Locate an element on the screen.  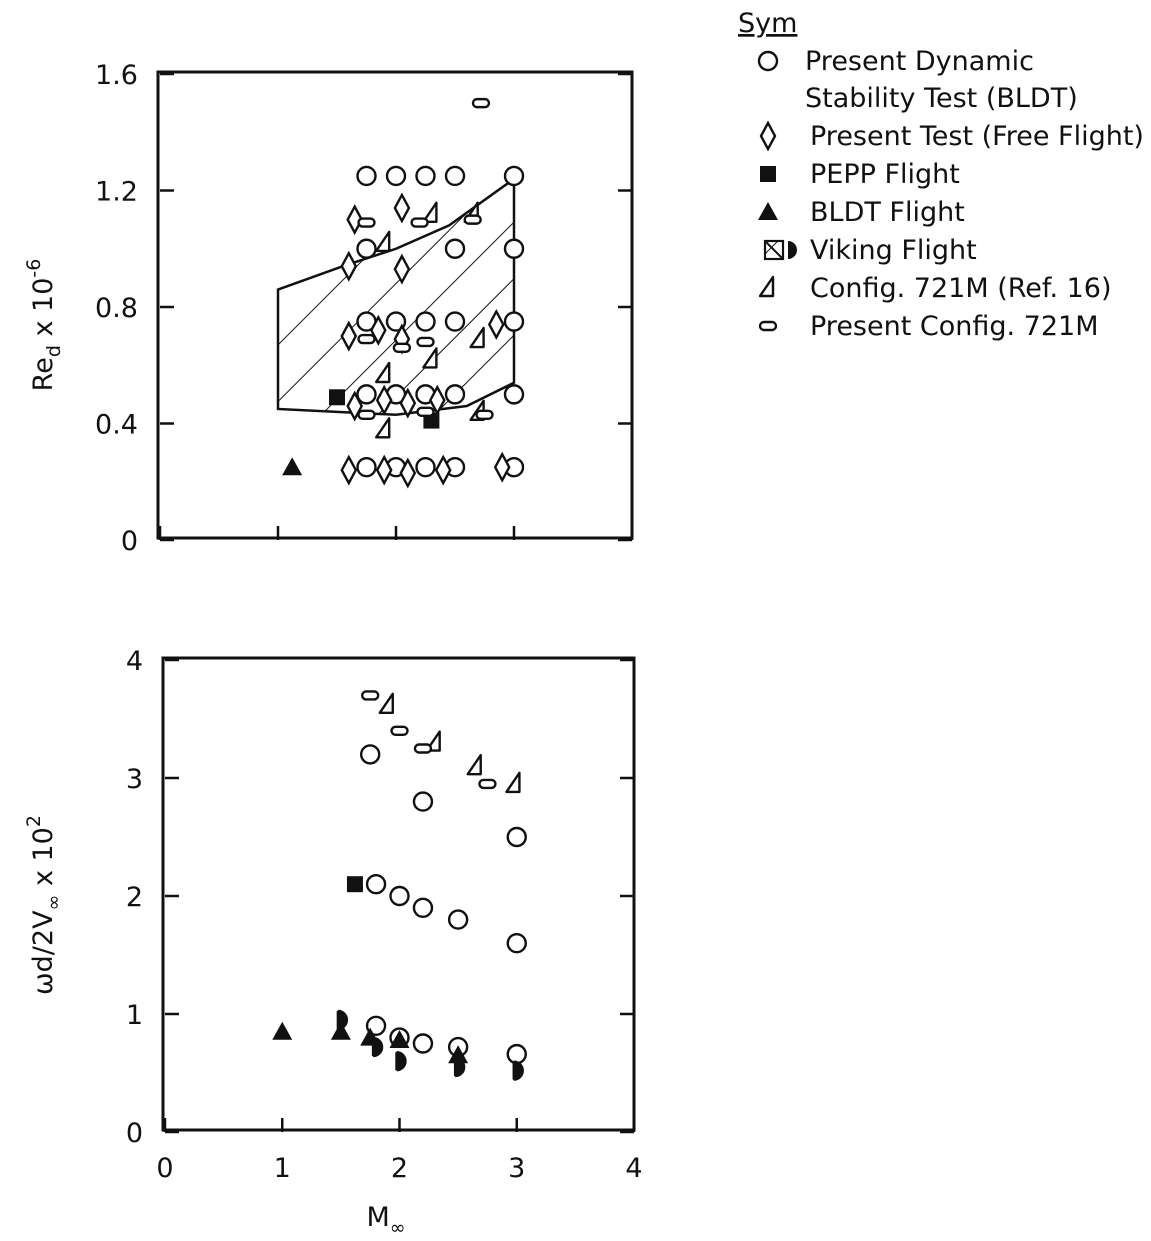
bottom-y-tick-label: 2 is located at coordinates (134, 897).